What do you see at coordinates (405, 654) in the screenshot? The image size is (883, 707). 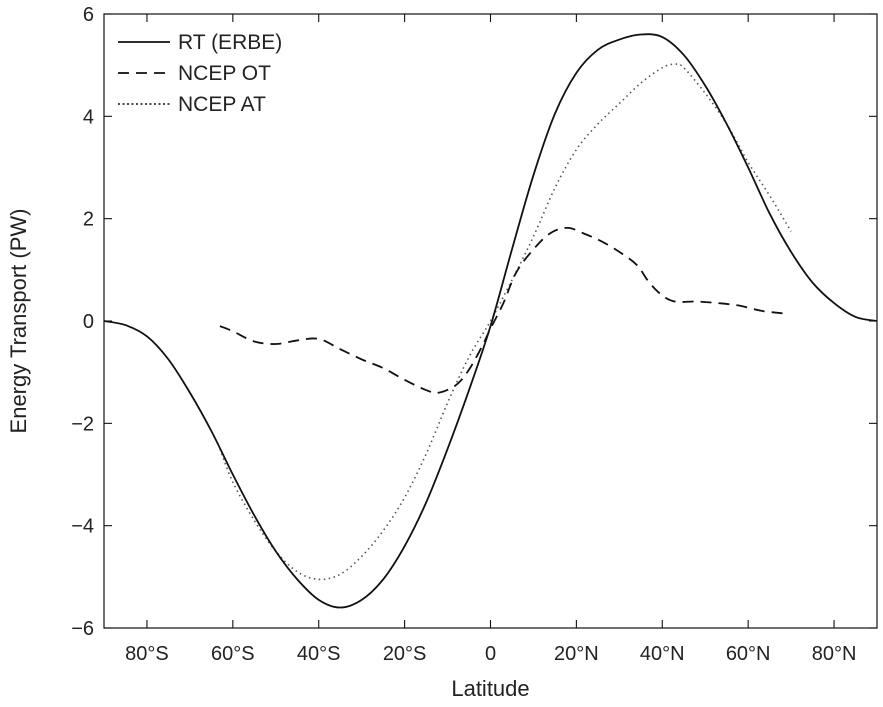 I see `x-tick-label: 20°S` at bounding box center [405, 654].